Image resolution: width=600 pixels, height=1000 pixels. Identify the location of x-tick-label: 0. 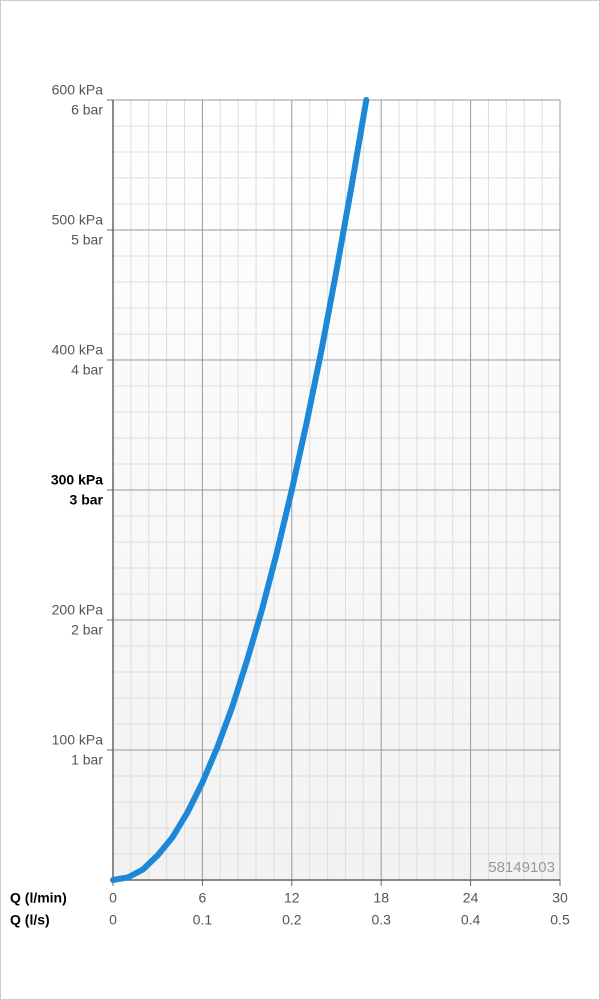
(113, 898).